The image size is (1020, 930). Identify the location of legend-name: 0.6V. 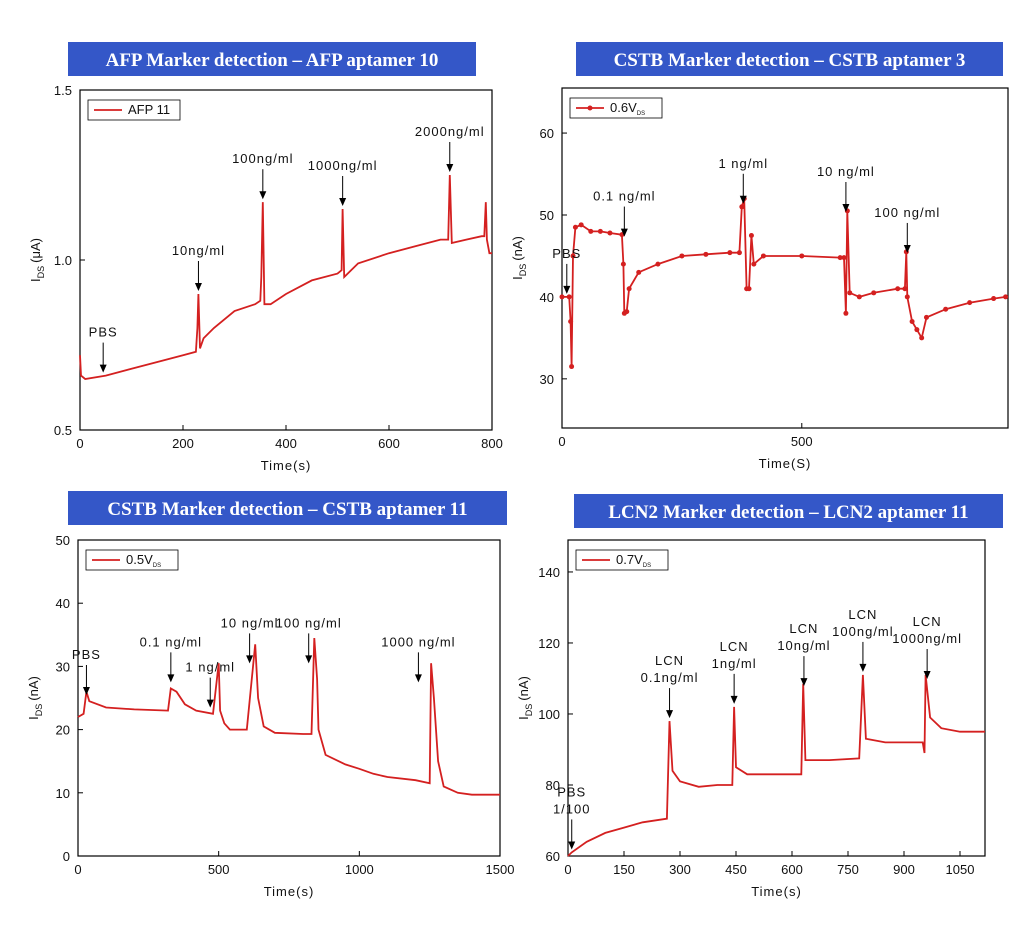
(623, 107).